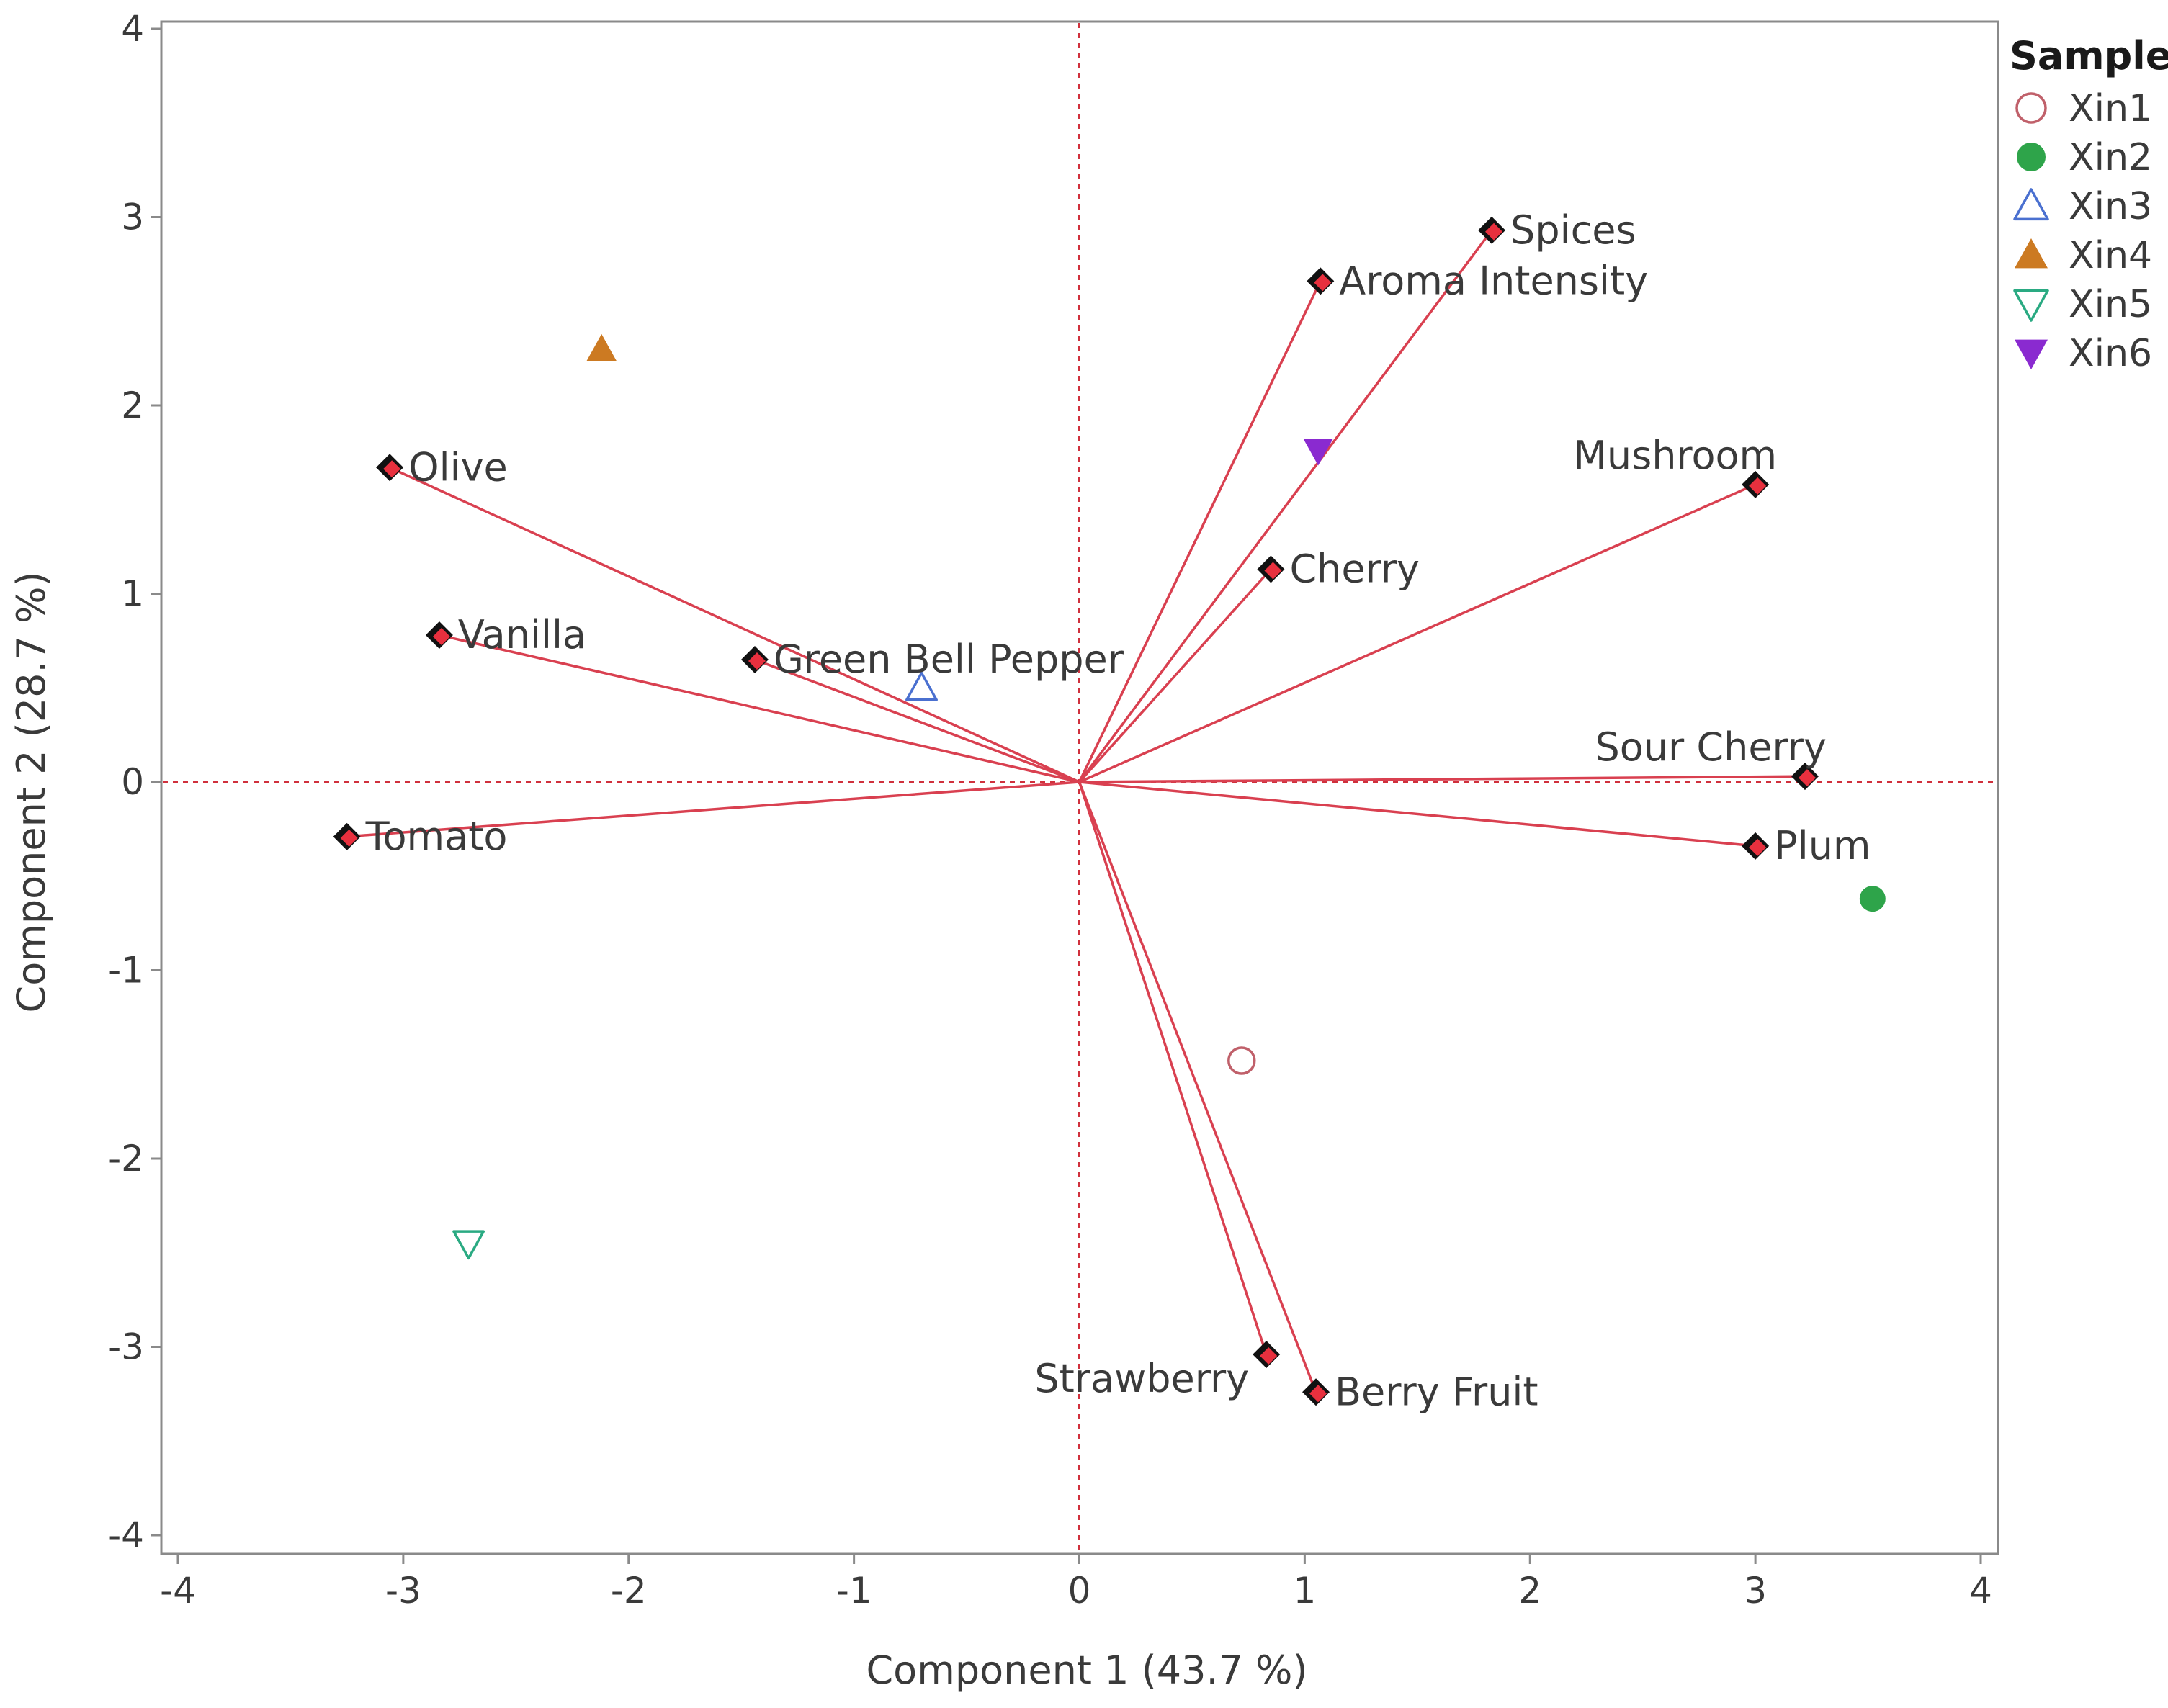 The image size is (2168, 1708). I want to click on loading-label-green-bell-pepper: Green Bell Pepper, so click(949, 659).